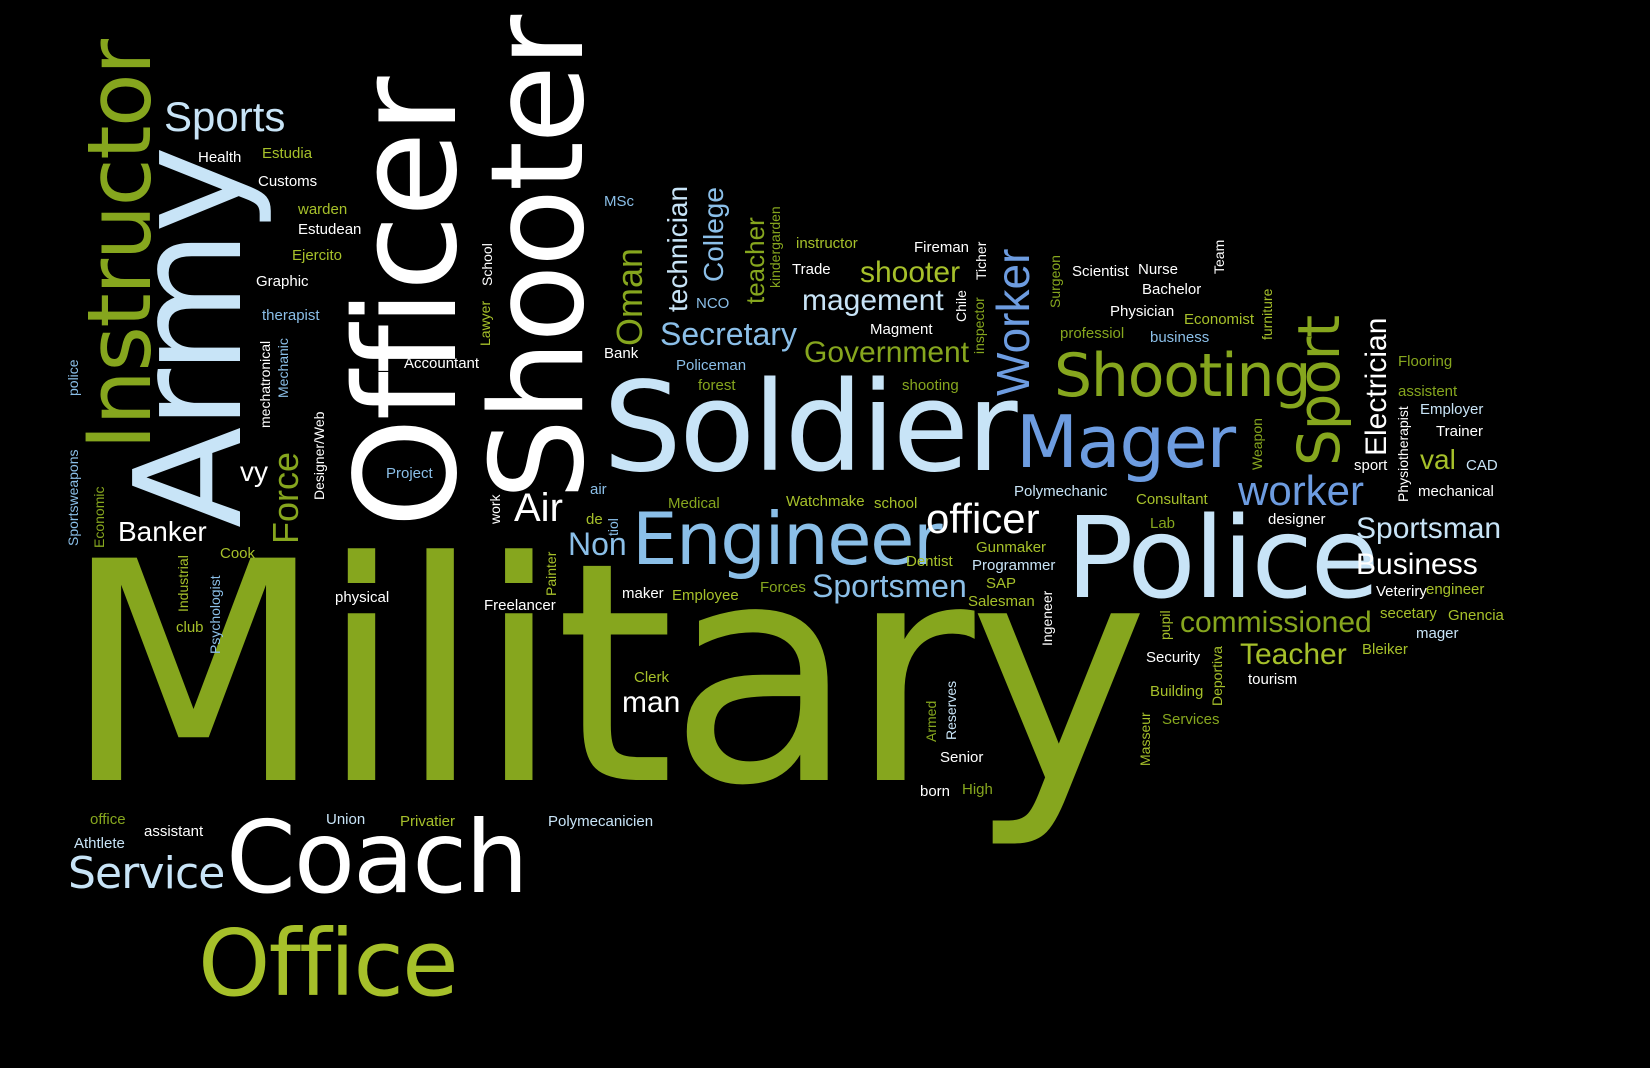 The image size is (1650, 1068). I want to click on word-employee: Employee, so click(705, 595).